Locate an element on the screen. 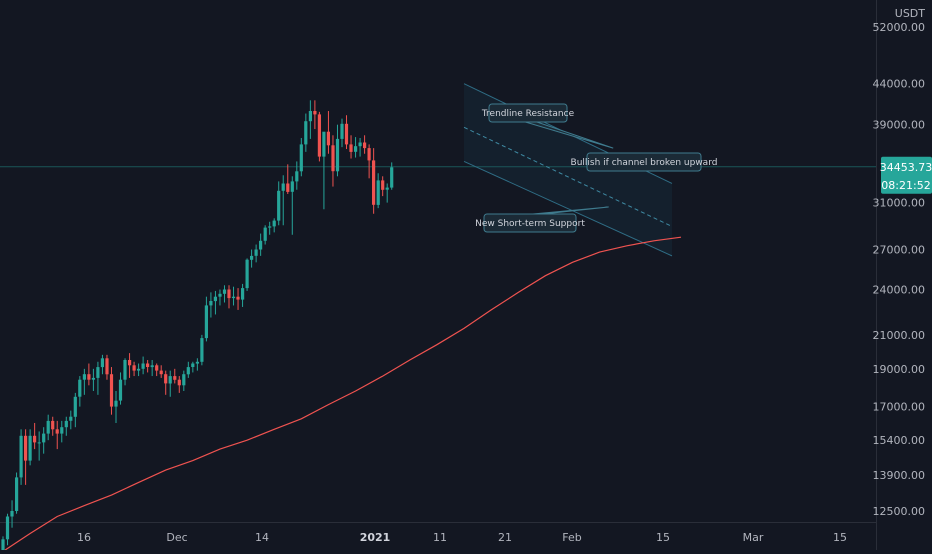 The height and width of the screenshot is (554, 932). last-price-tag is located at coordinates (906, 175).